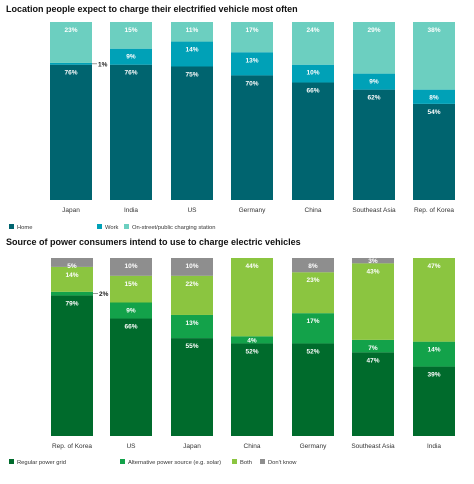  What do you see at coordinates (173, 228) in the screenshot?
I see `legend-label: On-street/public charging station` at bounding box center [173, 228].